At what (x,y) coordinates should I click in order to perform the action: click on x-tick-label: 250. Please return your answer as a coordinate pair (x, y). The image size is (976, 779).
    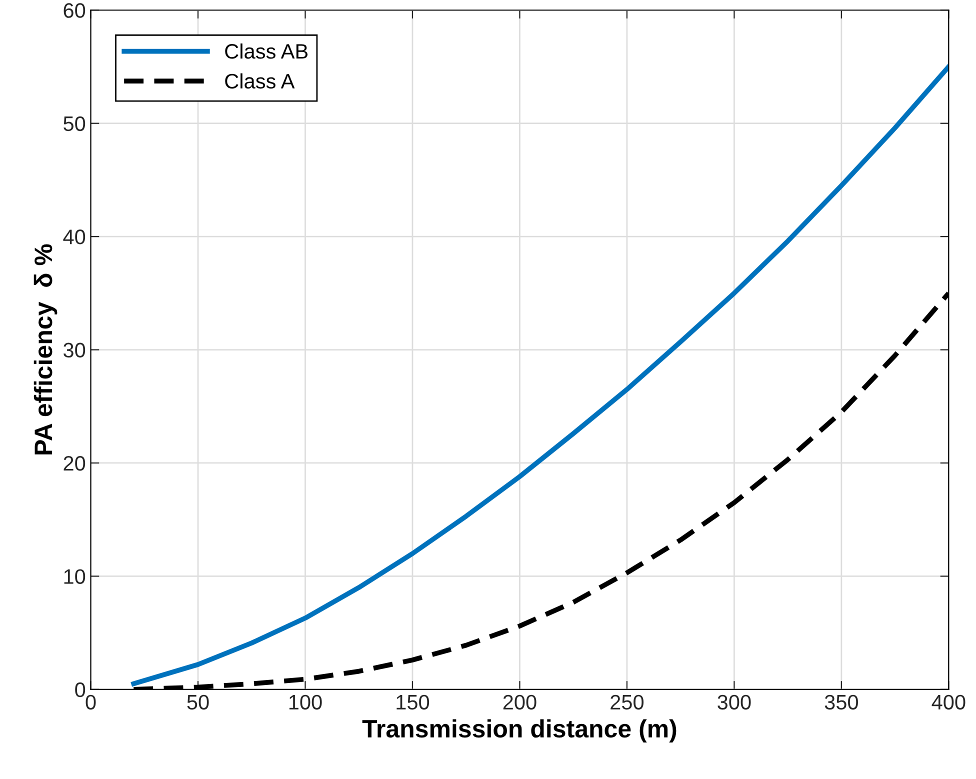
    Looking at the image, I should click on (627, 702).